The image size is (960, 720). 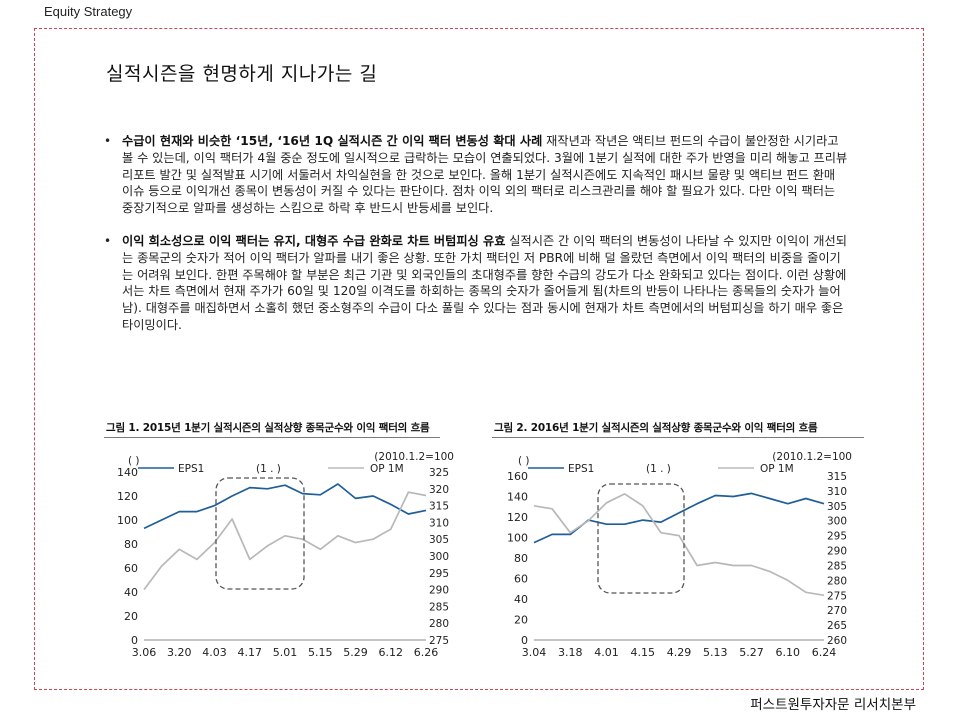 What do you see at coordinates (837, 626) in the screenshot?
I see `y-right-tick-label: 265` at bounding box center [837, 626].